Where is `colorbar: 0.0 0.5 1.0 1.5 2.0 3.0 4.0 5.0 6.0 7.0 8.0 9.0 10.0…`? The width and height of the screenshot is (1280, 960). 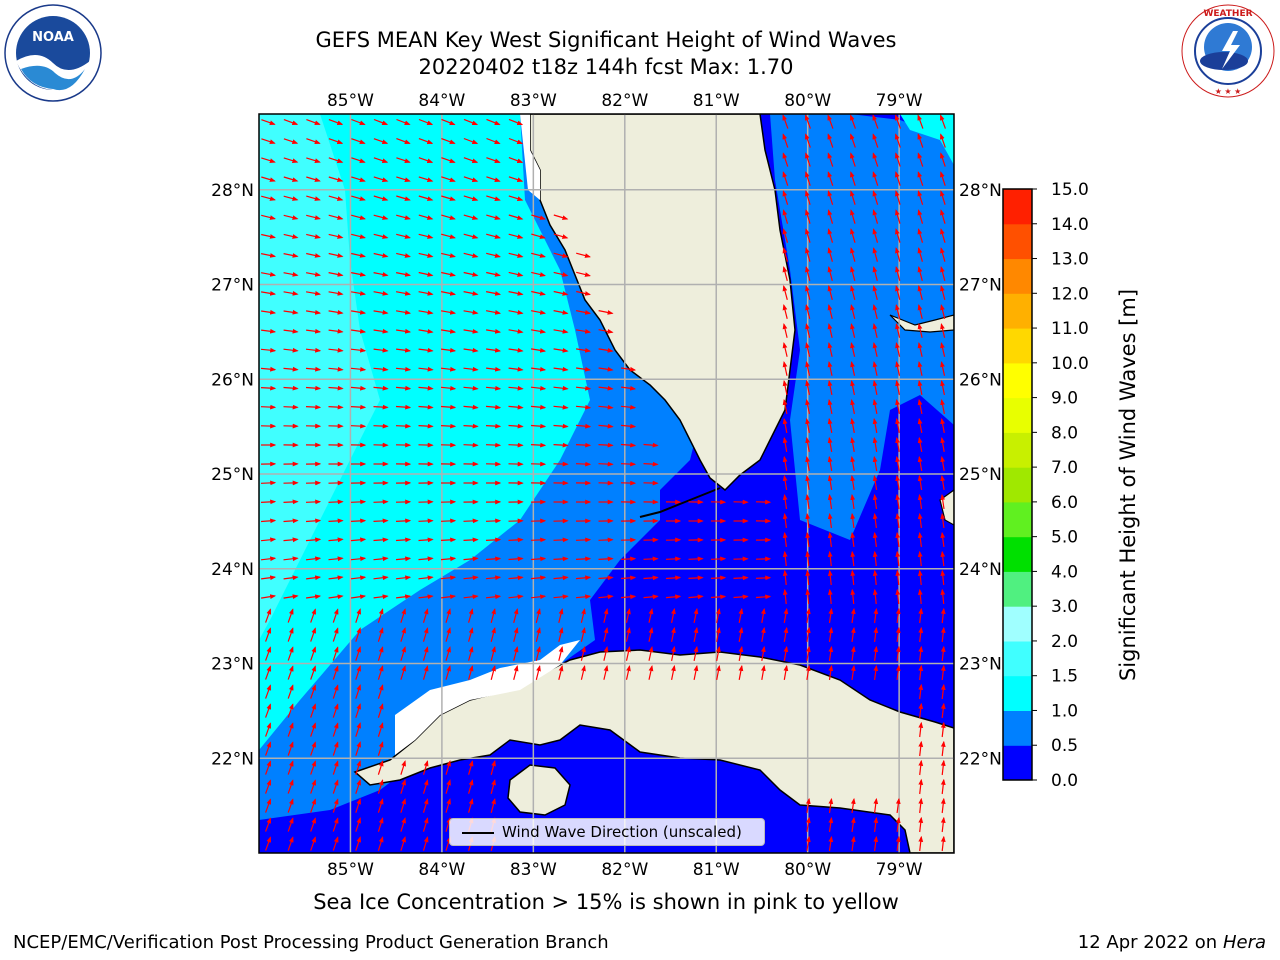 colorbar: 0.0 0.5 1.0 1.5 2.0 3.0 4.0 5.0 6.0 7.0 8.0 9.0 10.0… is located at coordinates (1045, 485).